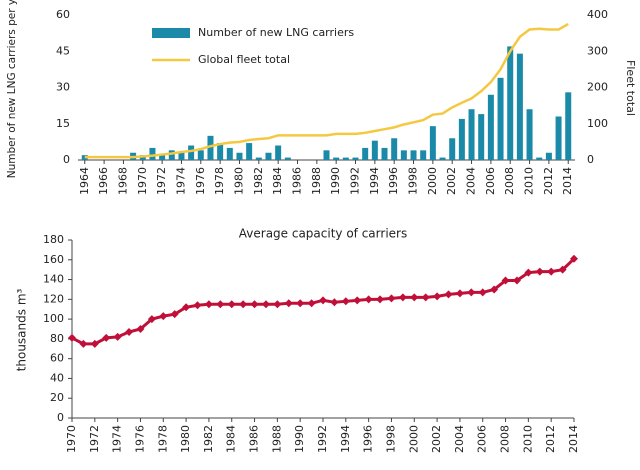  What do you see at coordinates (57, 377) in the screenshot?
I see `y-tick-label: 40` at bounding box center [57, 377].